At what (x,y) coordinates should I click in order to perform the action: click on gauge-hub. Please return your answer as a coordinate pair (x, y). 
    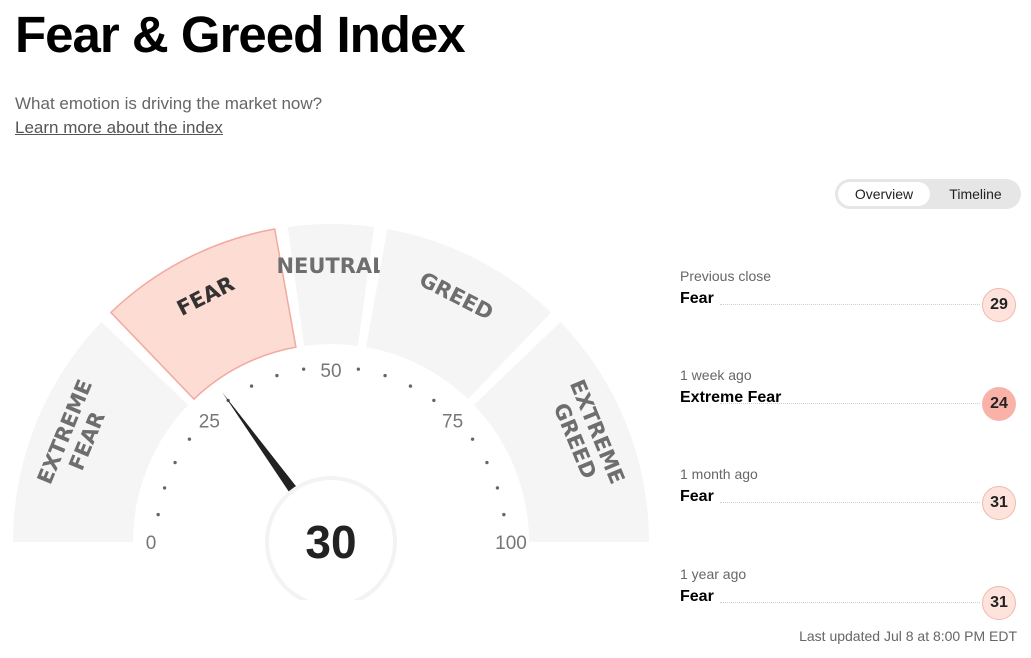
    Looking at the image, I should click on (331, 540).